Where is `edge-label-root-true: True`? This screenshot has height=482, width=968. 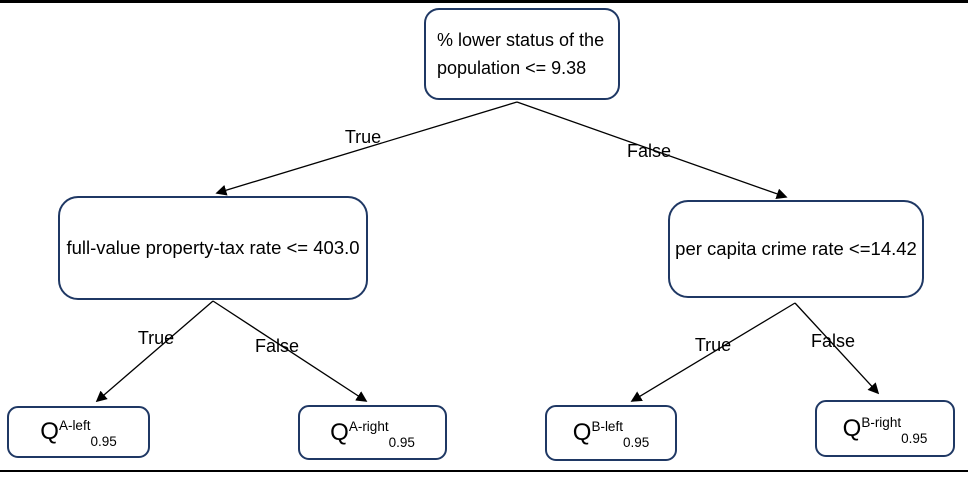 edge-label-root-true: True is located at coordinates (363, 137).